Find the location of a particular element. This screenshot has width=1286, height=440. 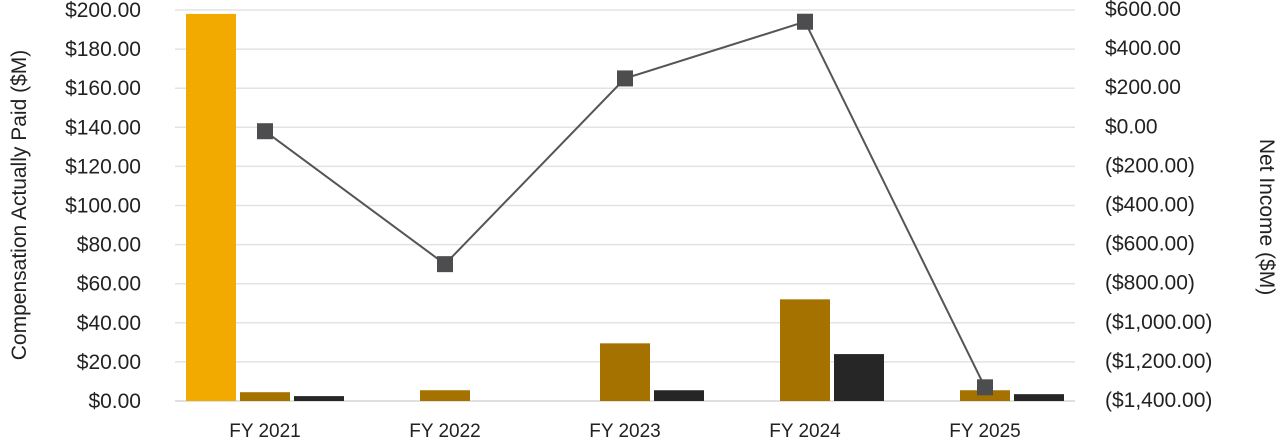

x-tick-label: FY 2022 is located at coordinates (444, 430).